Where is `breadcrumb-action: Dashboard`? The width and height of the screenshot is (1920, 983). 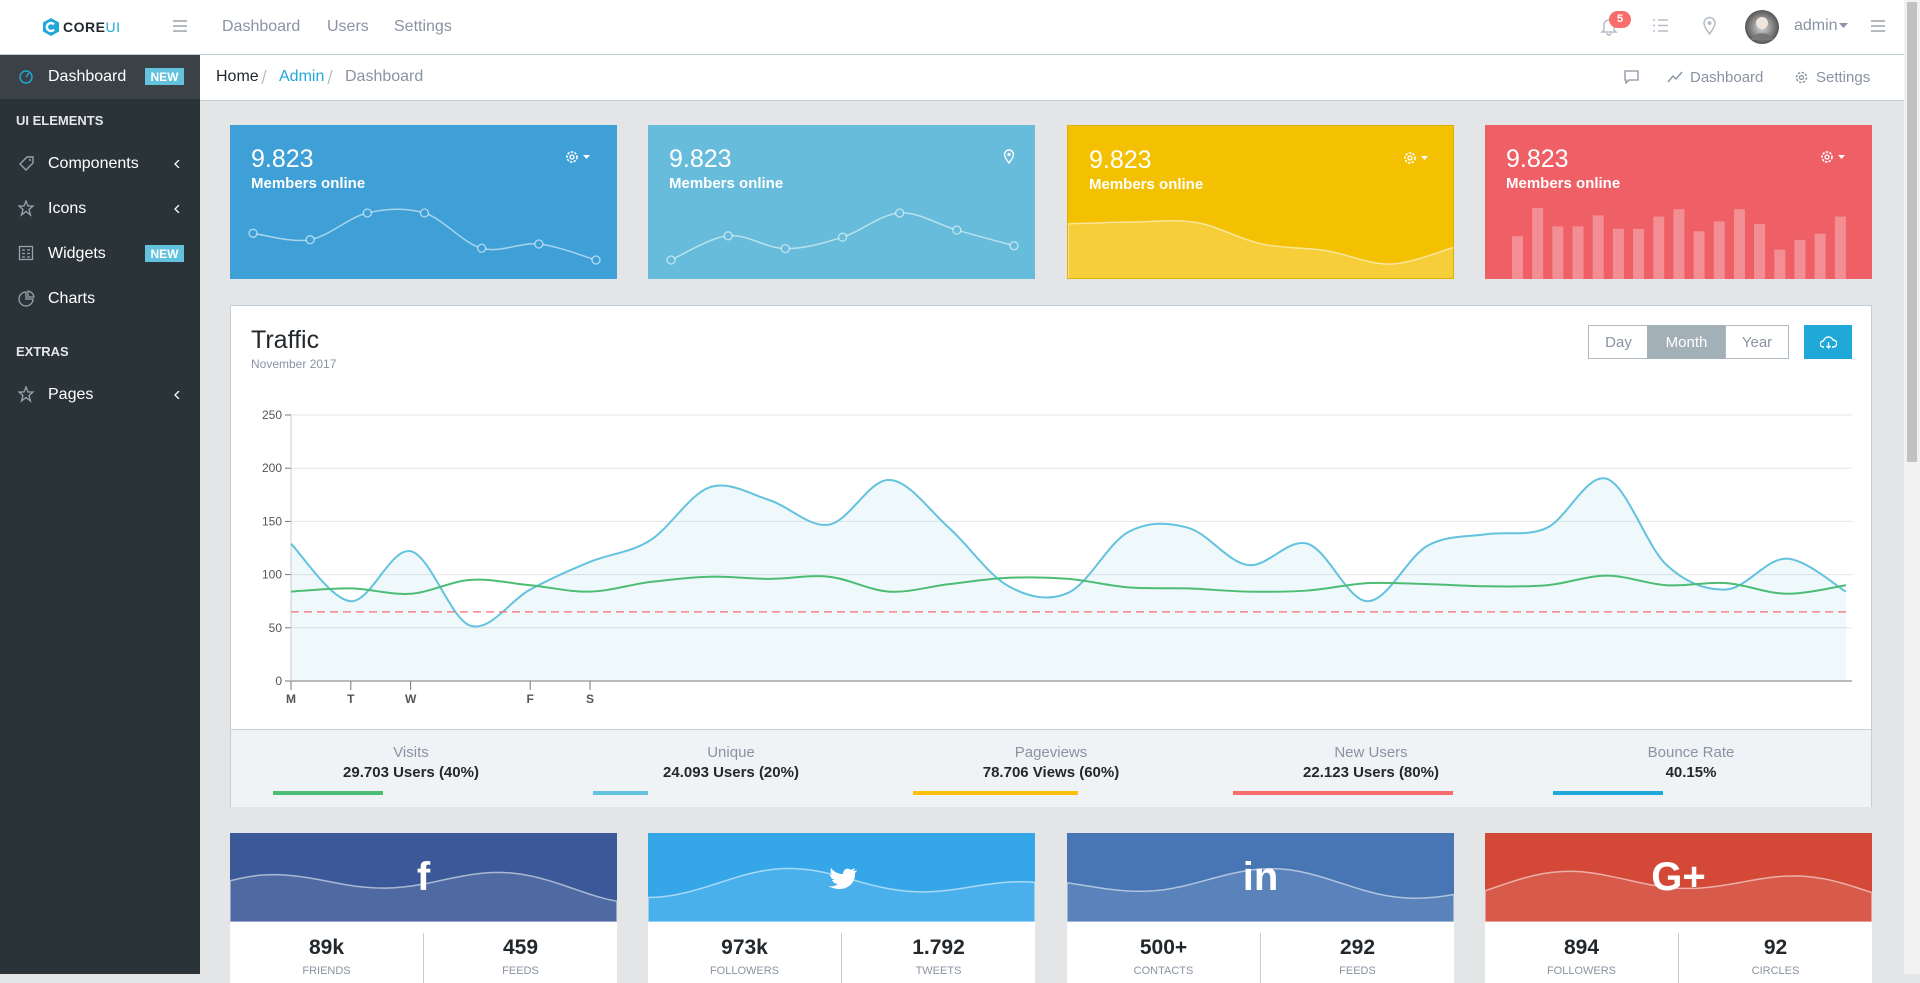
breadcrumb-action: Dashboard is located at coordinates (1727, 77).